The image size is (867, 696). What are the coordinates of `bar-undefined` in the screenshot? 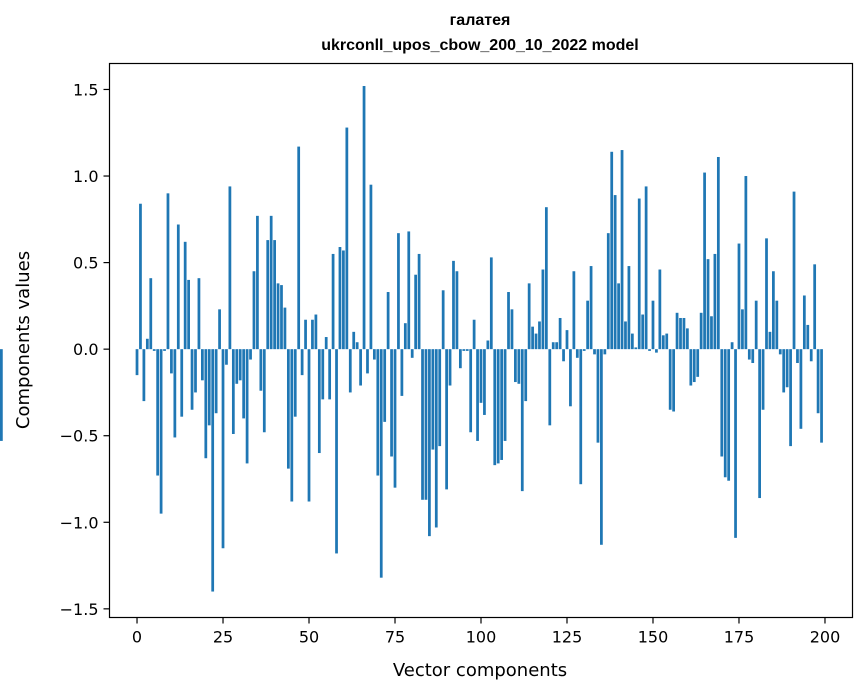 It's located at (1, 395).